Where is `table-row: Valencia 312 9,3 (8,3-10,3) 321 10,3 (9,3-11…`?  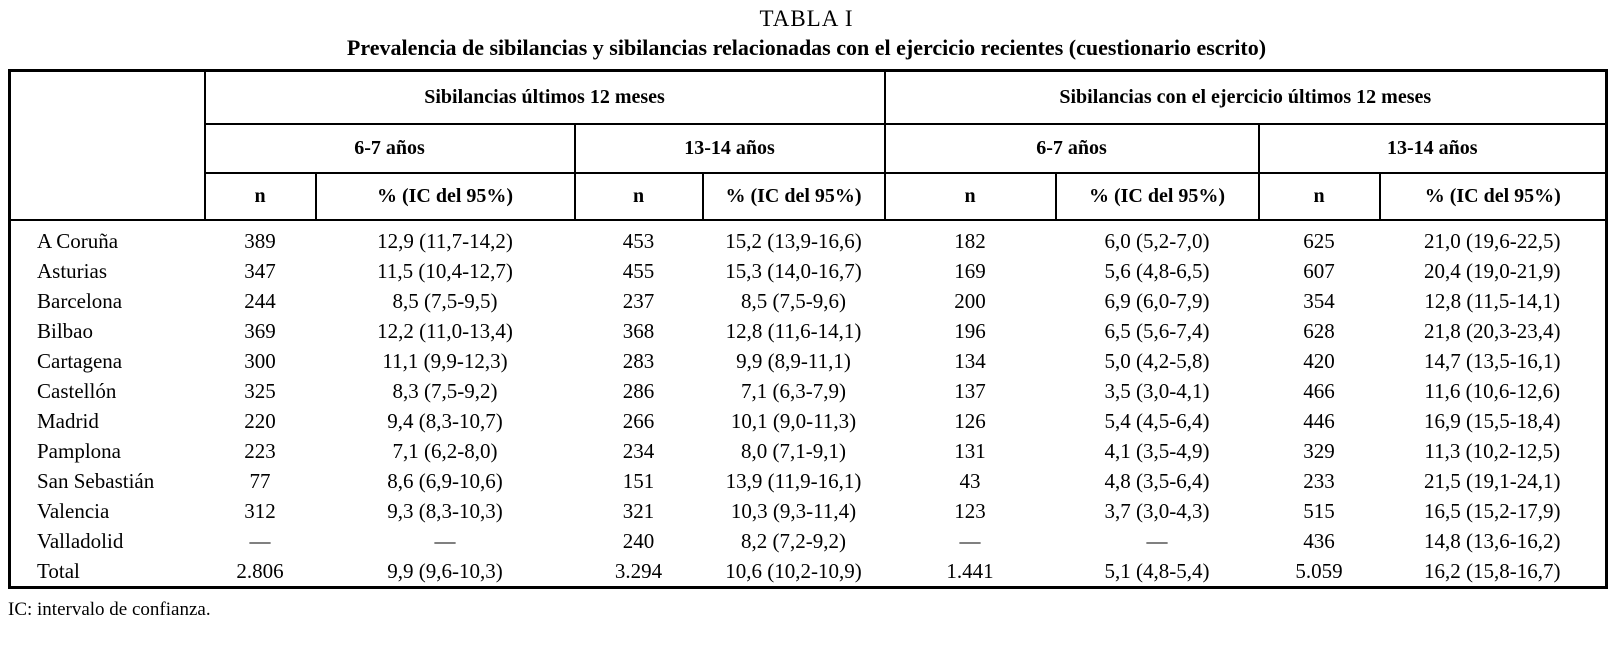 table-row: Valencia 312 9,3 (8,3-10,3) 321 10,3 (9,3-11… is located at coordinates (808, 511).